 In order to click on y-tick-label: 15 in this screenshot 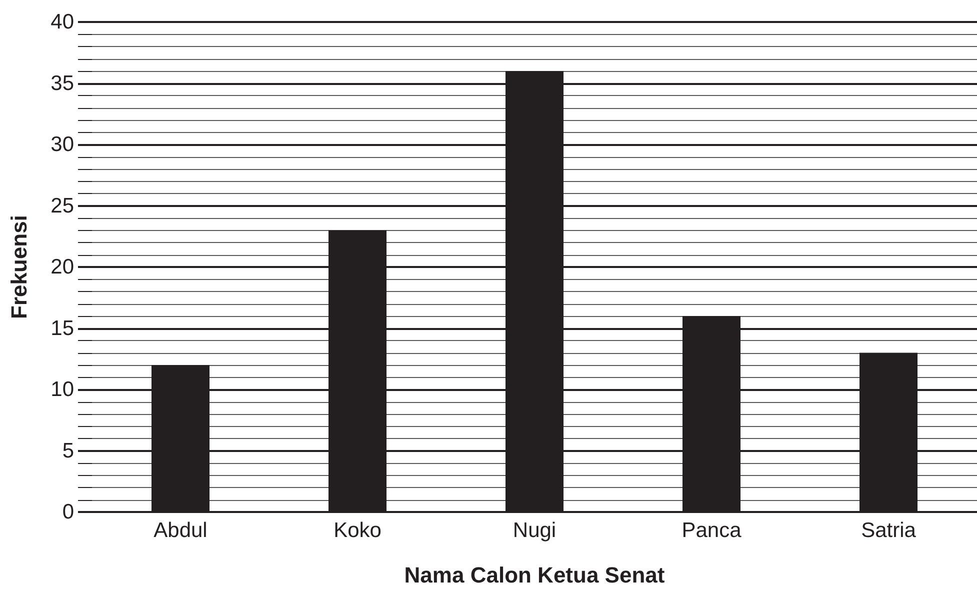, I will do `click(62, 328)`.